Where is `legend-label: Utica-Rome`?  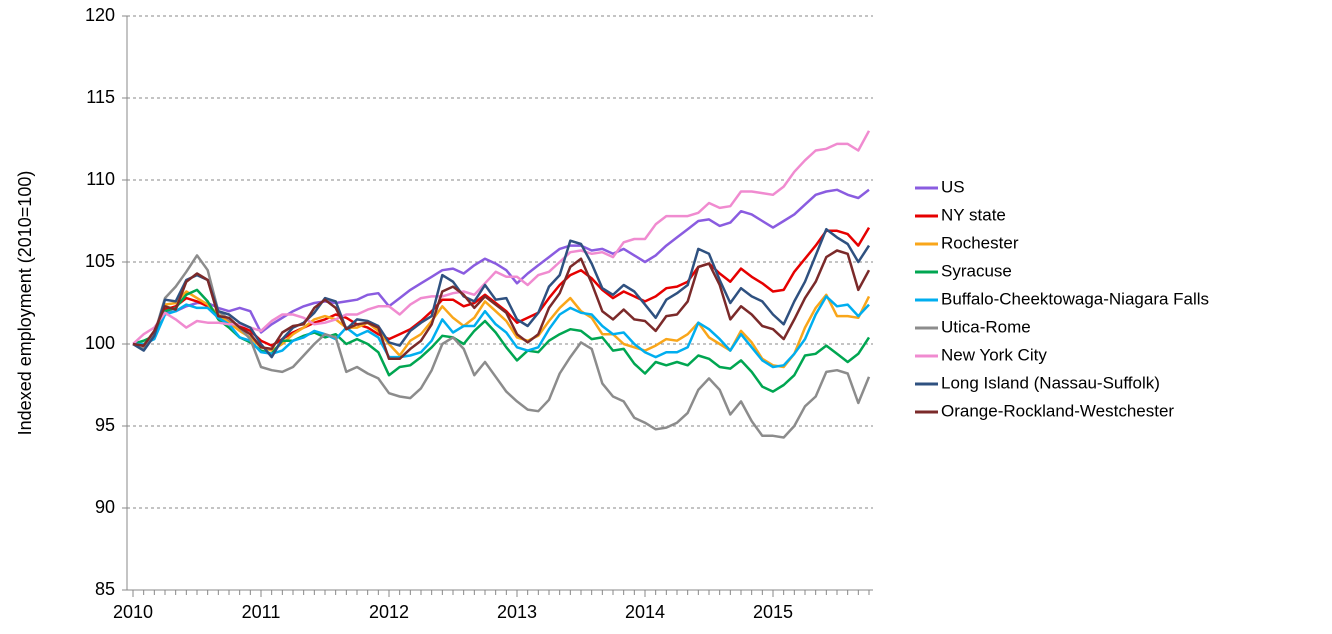 legend-label: Utica-Rome is located at coordinates (986, 326).